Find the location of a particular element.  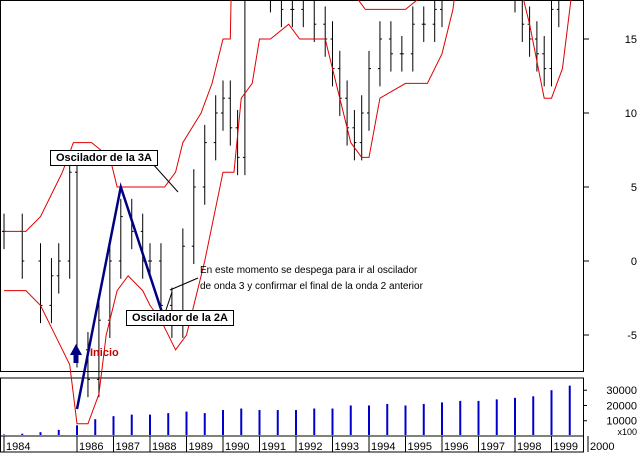

date-tick-label: 2000 is located at coordinates (602, 447).